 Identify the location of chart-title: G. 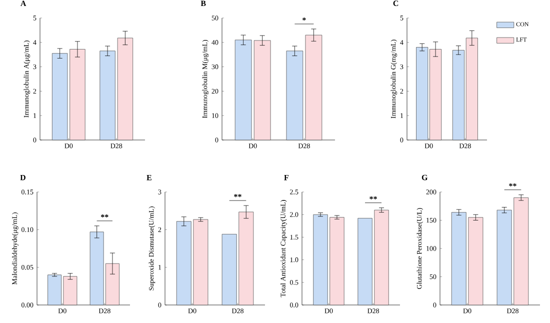
(425, 177).